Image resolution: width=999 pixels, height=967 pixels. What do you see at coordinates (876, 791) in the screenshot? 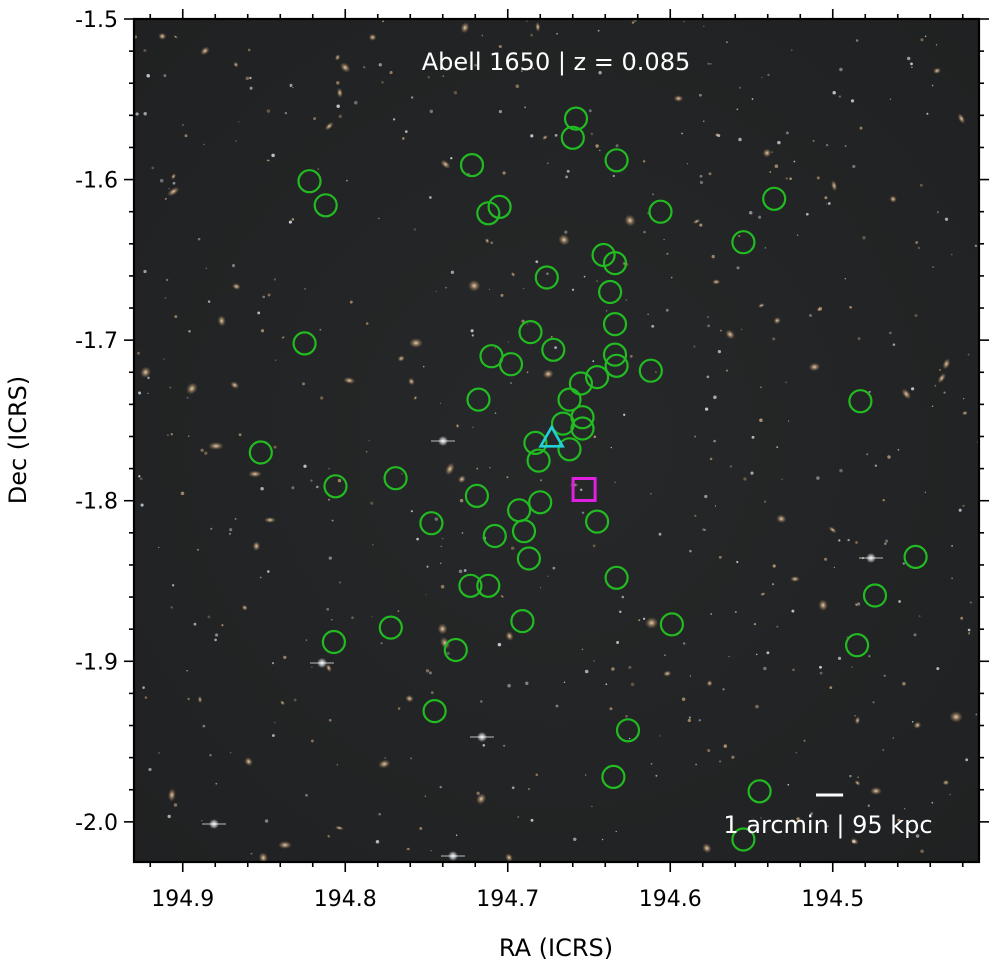
I see `large-galaxy` at bounding box center [876, 791].